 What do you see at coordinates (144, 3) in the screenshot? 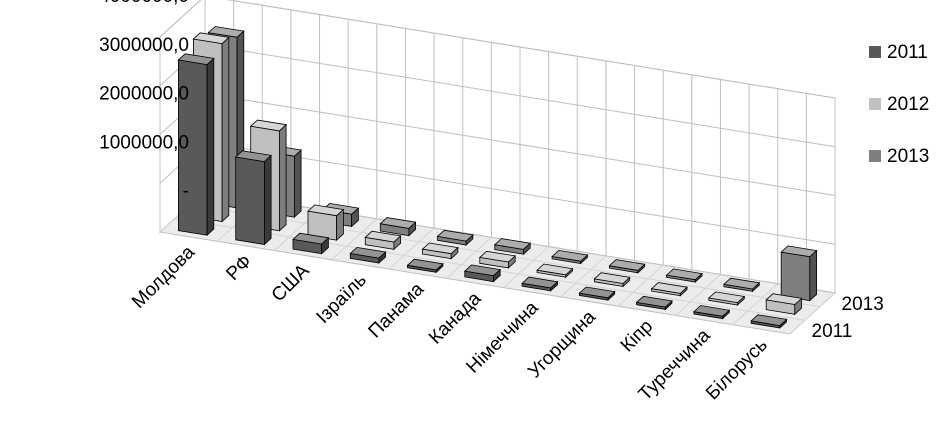
I see `y-tick-label: 4000000,0` at bounding box center [144, 3].